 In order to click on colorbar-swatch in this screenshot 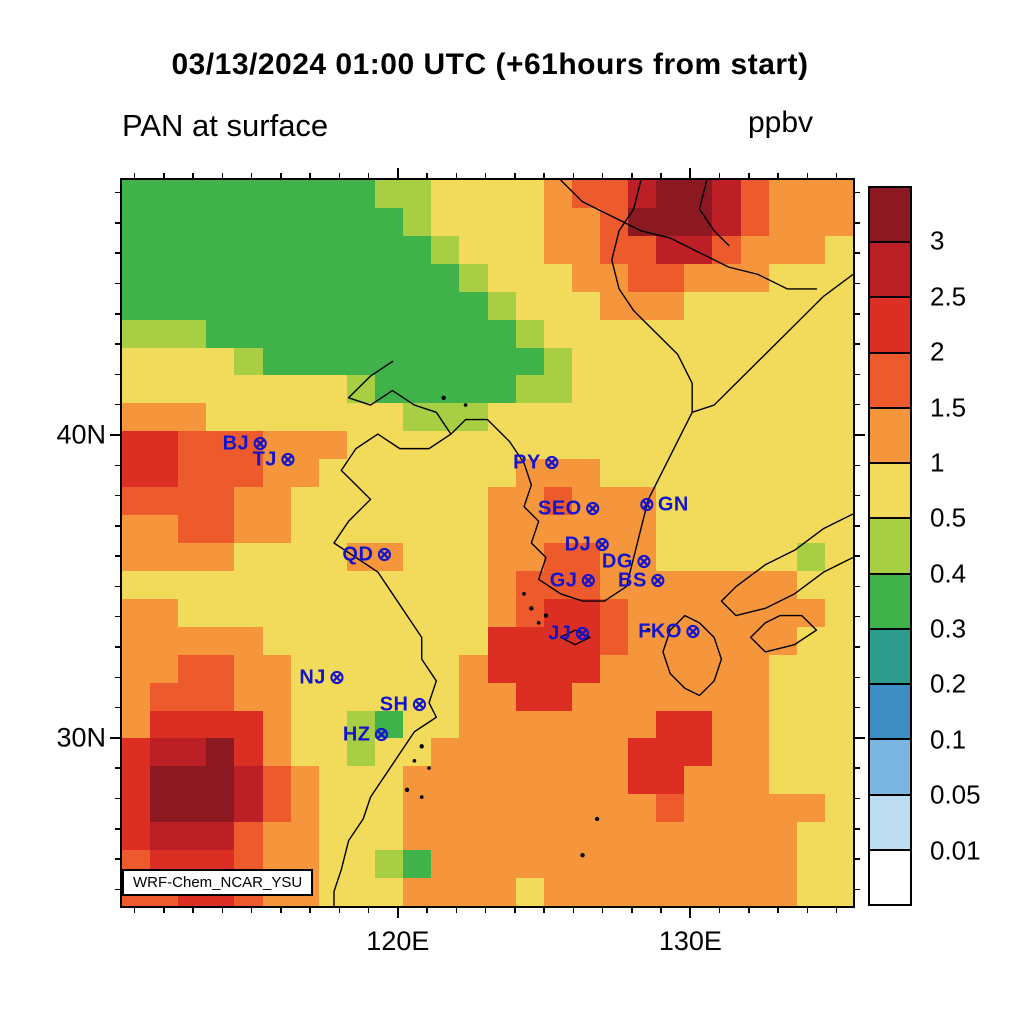, I will do `click(890, 545)`.